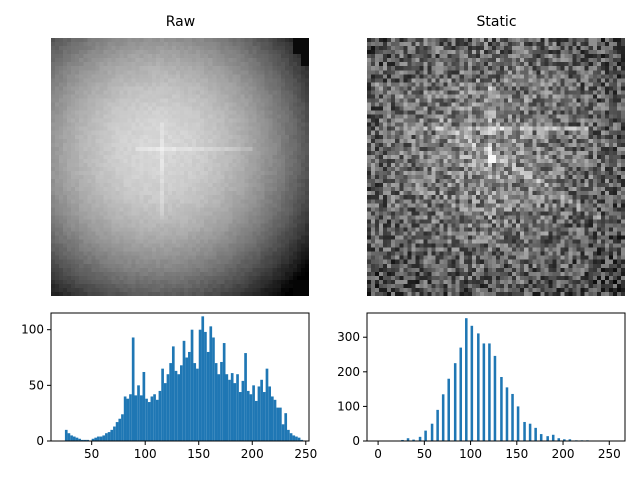 The width and height of the screenshot is (640, 480). Describe the element at coordinates (424, 454) in the screenshot. I see `histogram-3-xtick-label-1: 50` at that location.